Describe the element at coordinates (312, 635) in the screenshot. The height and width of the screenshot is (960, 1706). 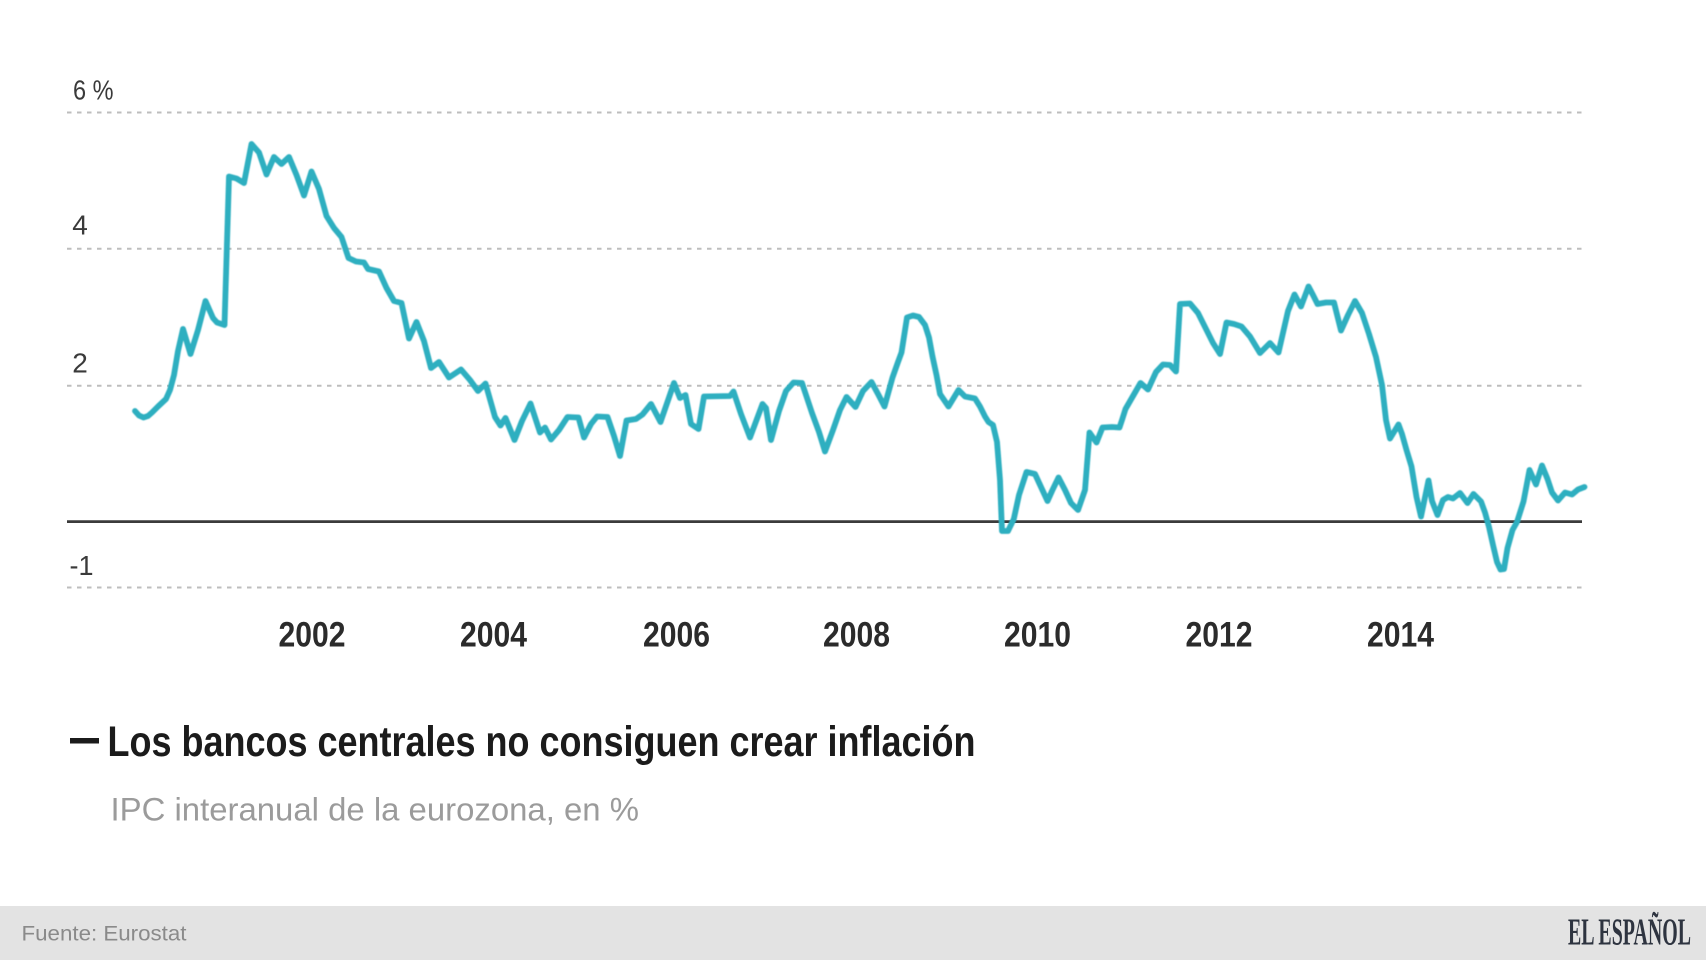
I see `svg-text: 2002` at that location.